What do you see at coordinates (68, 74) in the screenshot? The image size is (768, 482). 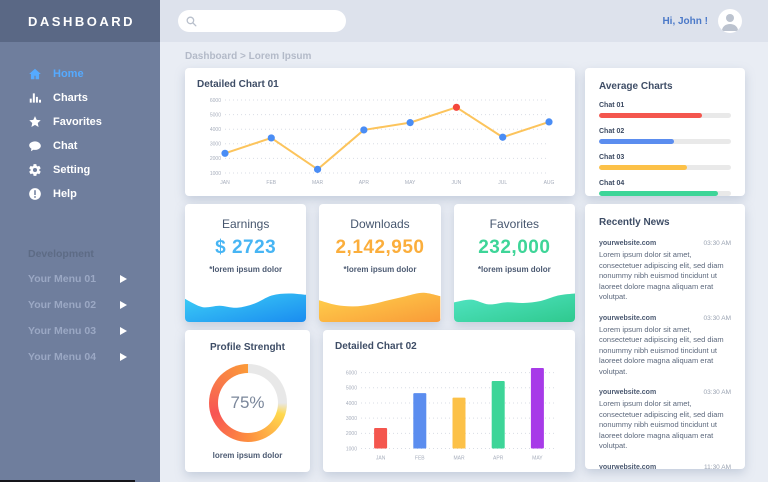 I see `sidebar-item-label: Home` at bounding box center [68, 74].